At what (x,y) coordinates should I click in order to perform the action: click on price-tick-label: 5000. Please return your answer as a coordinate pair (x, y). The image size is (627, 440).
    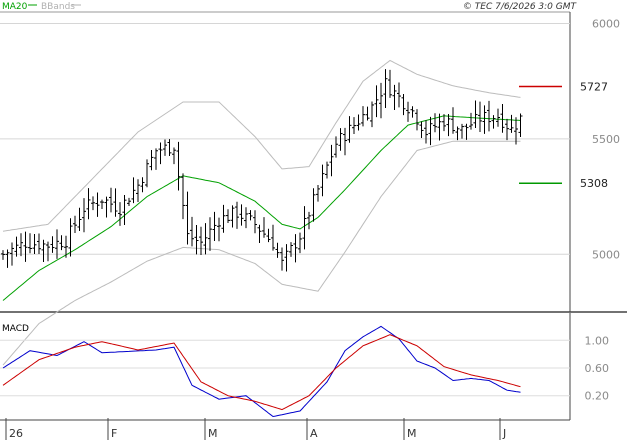
    Looking at the image, I should click on (606, 254).